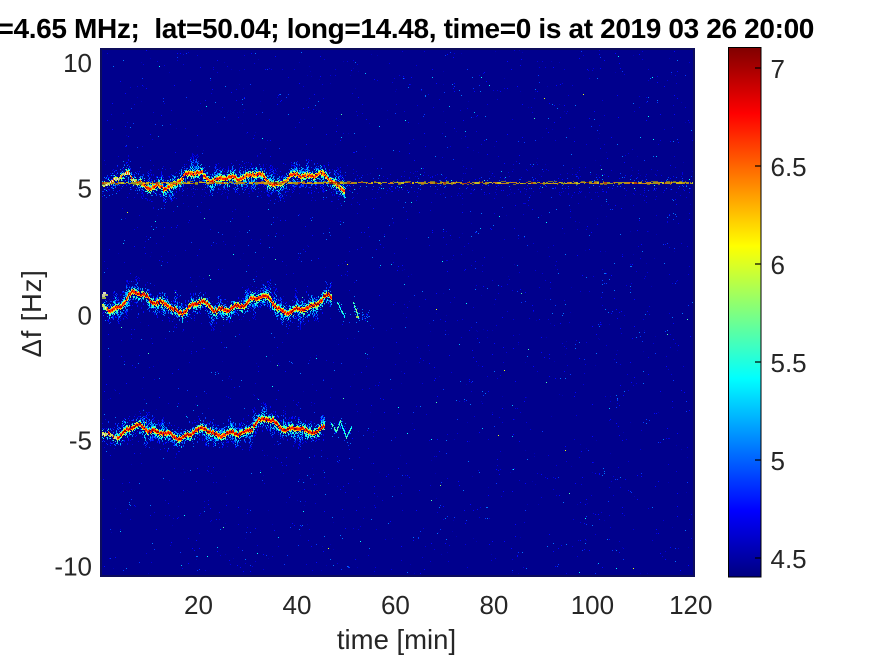  I want to click on svg-text: 100, so click(592, 605).